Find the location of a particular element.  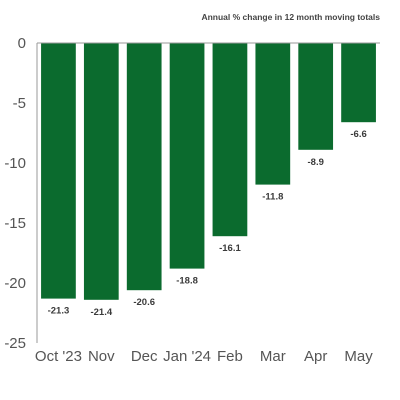

data-label: -20.6 is located at coordinates (144, 302).